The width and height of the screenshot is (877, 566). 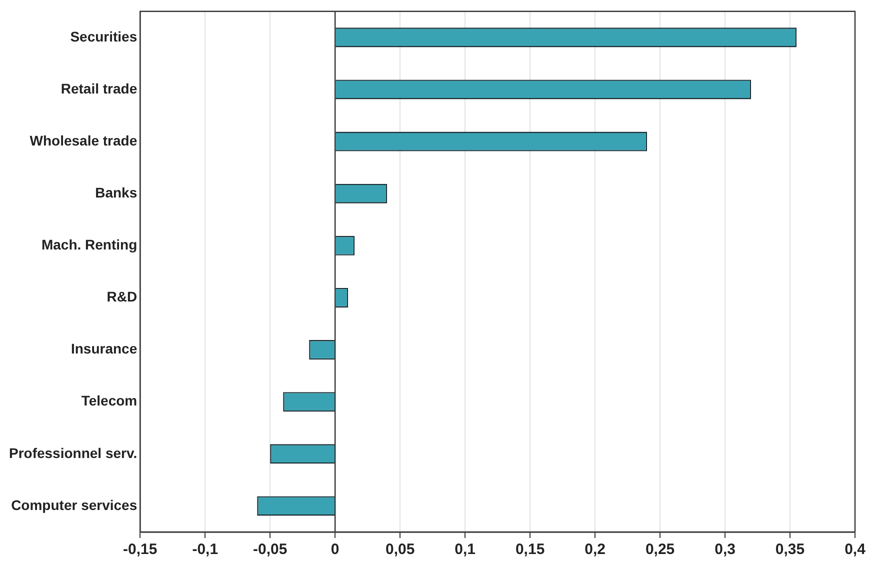 What do you see at coordinates (99, 88) in the screenshot?
I see `y-tick-label: Retail trade` at bounding box center [99, 88].